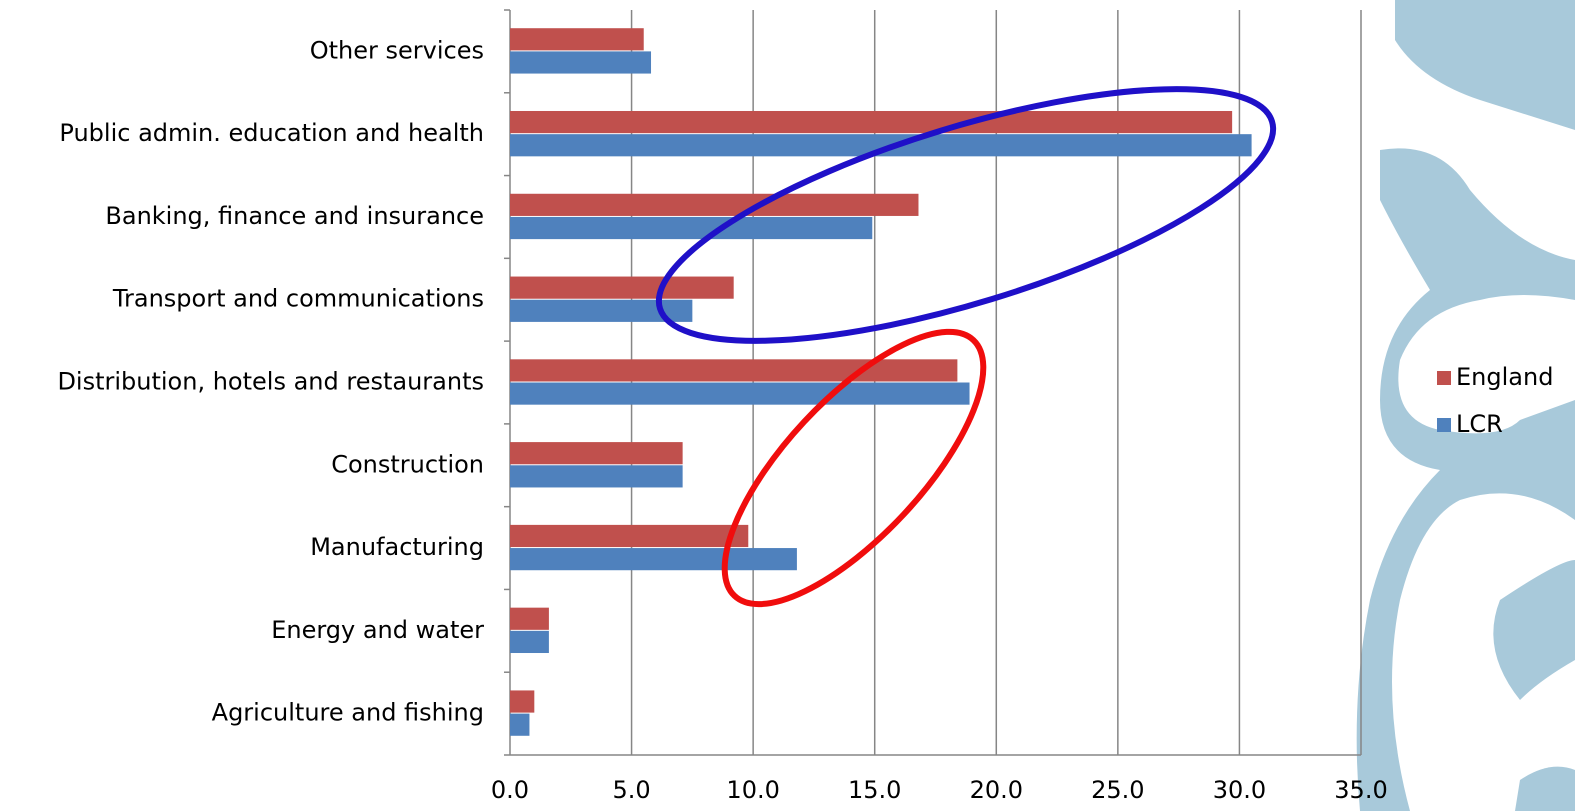 The width and height of the screenshot is (1575, 811). What do you see at coordinates (631, 790) in the screenshot?
I see `x-tick-label: 5.0` at bounding box center [631, 790].